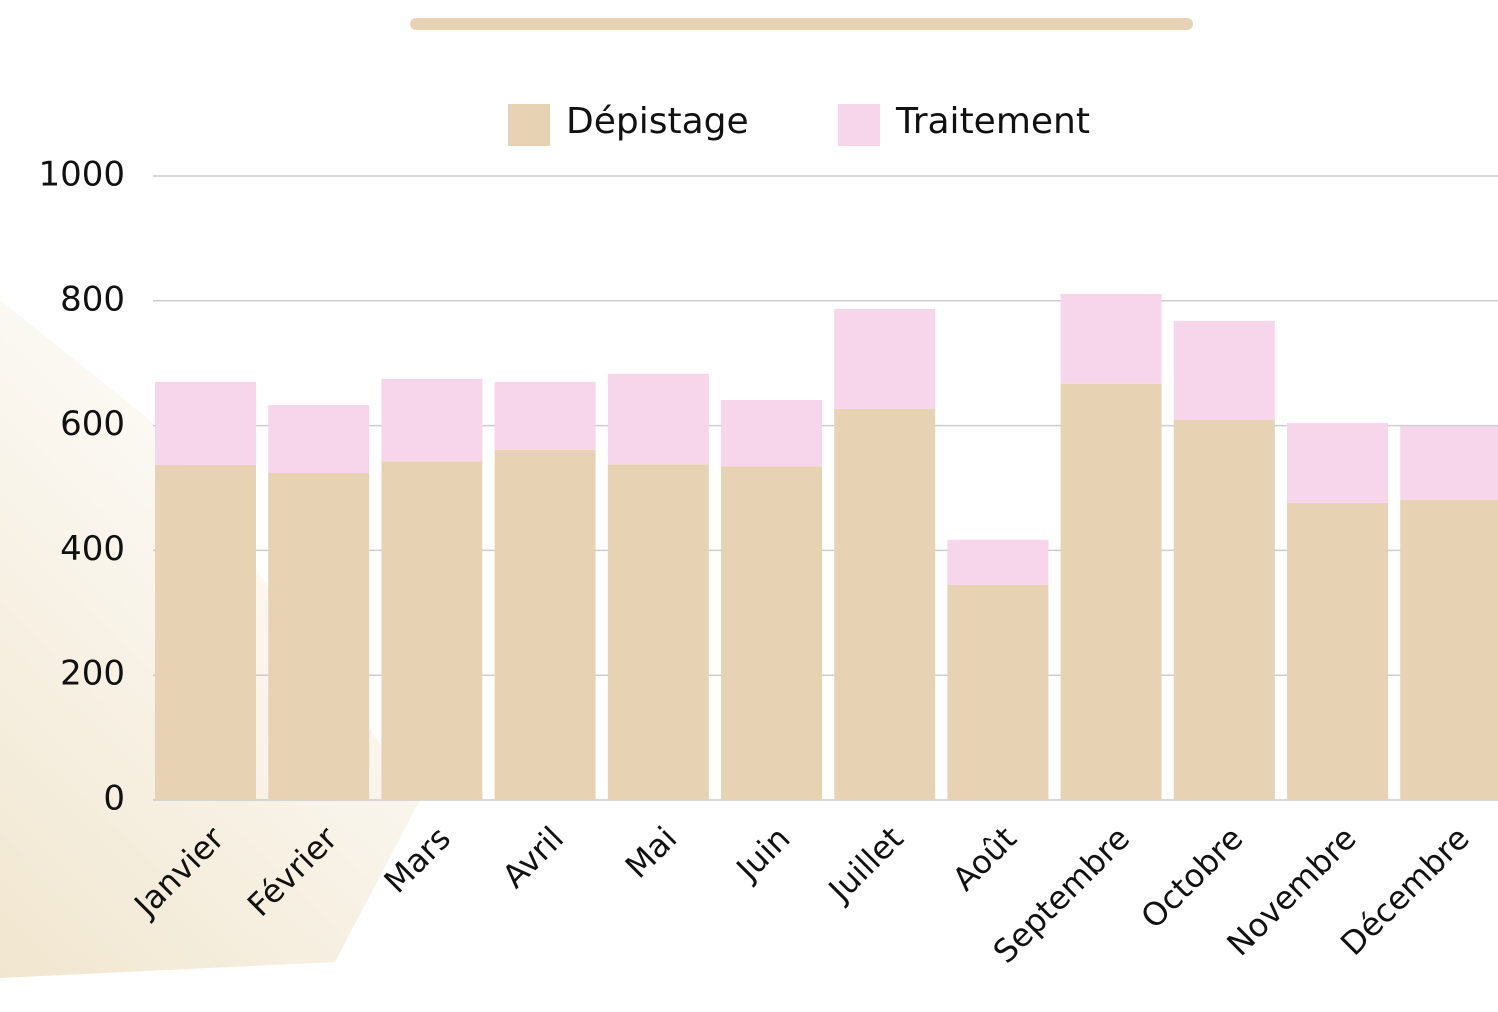 This screenshot has height=1012, width=1498. Describe the element at coordinates (799, 123) in the screenshot. I see `legend: Dépistage Traitement` at that location.